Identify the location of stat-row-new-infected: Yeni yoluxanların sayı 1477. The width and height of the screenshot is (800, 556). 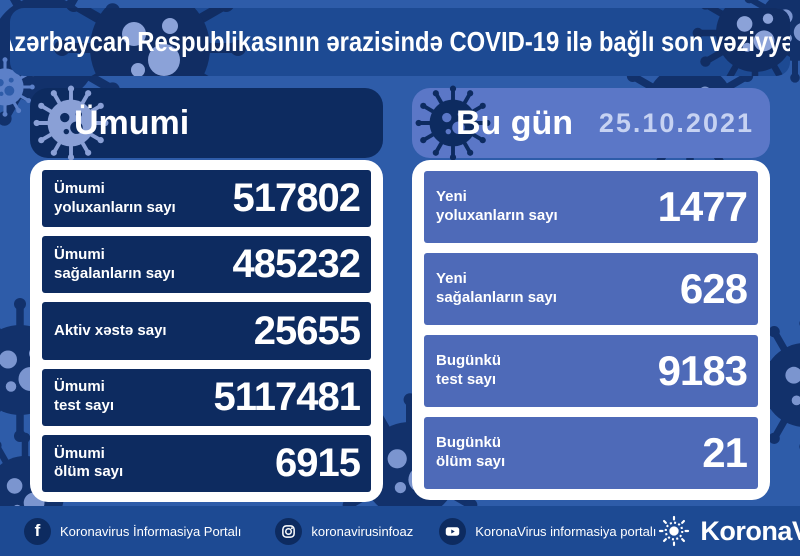
(591, 207).